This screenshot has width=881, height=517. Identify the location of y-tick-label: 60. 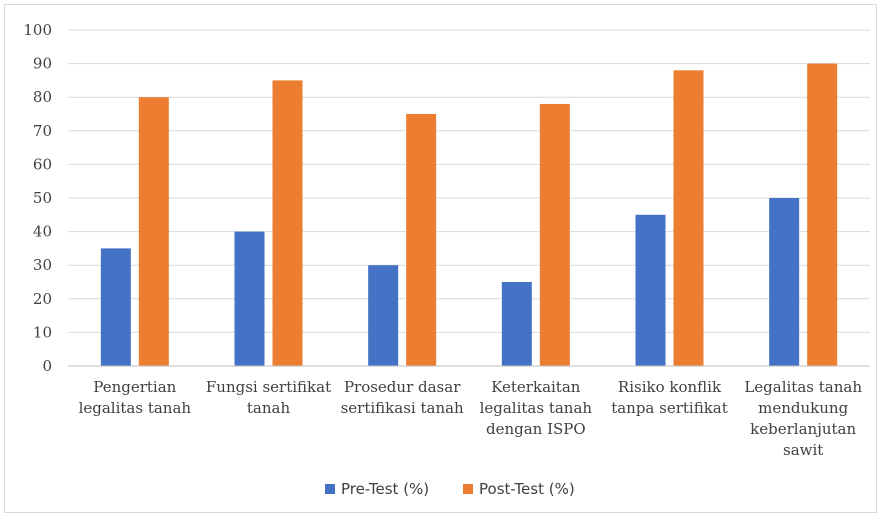
(42, 164).